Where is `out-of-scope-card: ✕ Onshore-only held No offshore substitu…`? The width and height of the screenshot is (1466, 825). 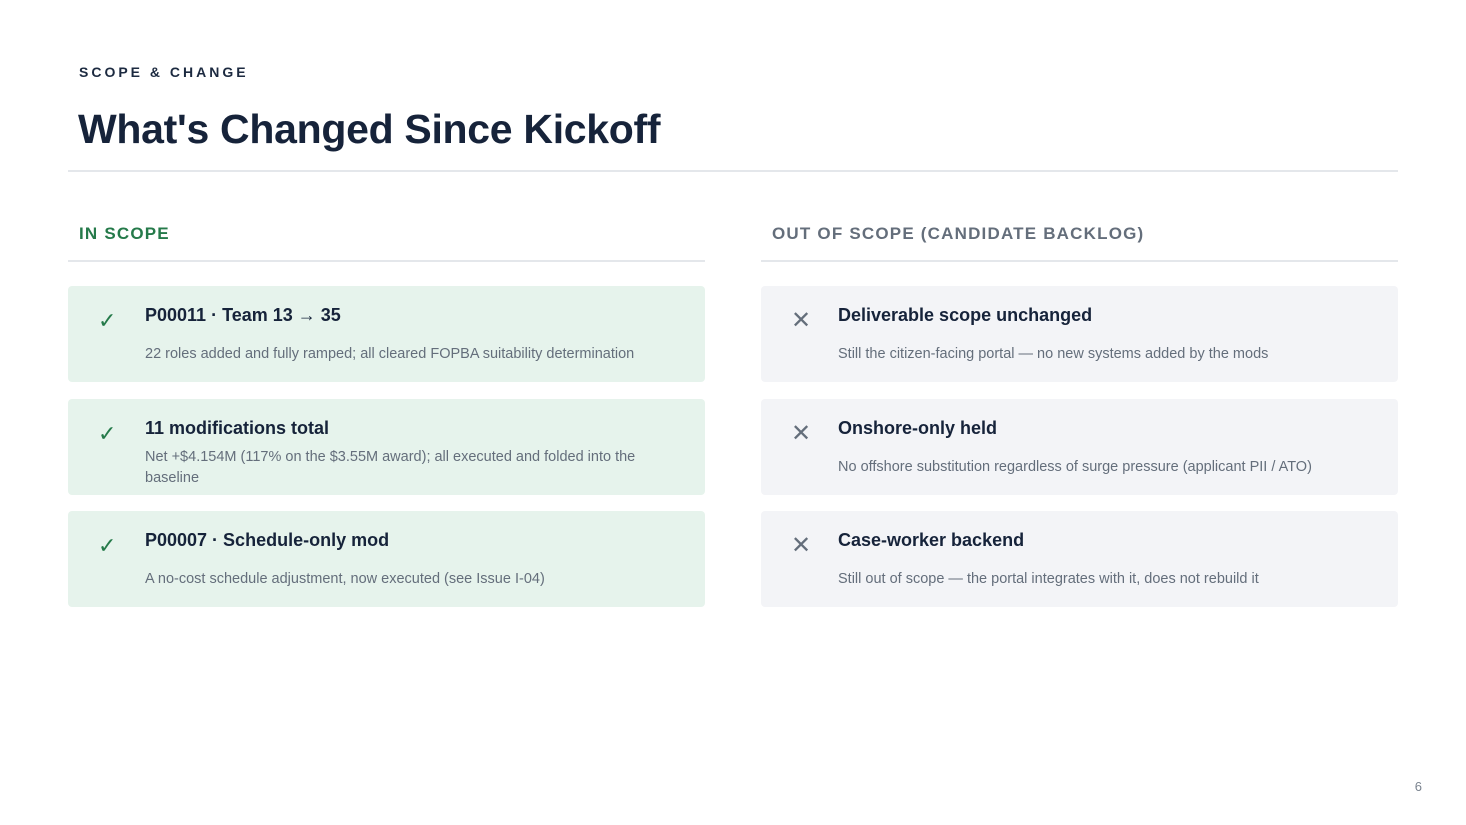 out-of-scope-card: ✕ Onshore-only held No offshore substitu… is located at coordinates (1079, 446).